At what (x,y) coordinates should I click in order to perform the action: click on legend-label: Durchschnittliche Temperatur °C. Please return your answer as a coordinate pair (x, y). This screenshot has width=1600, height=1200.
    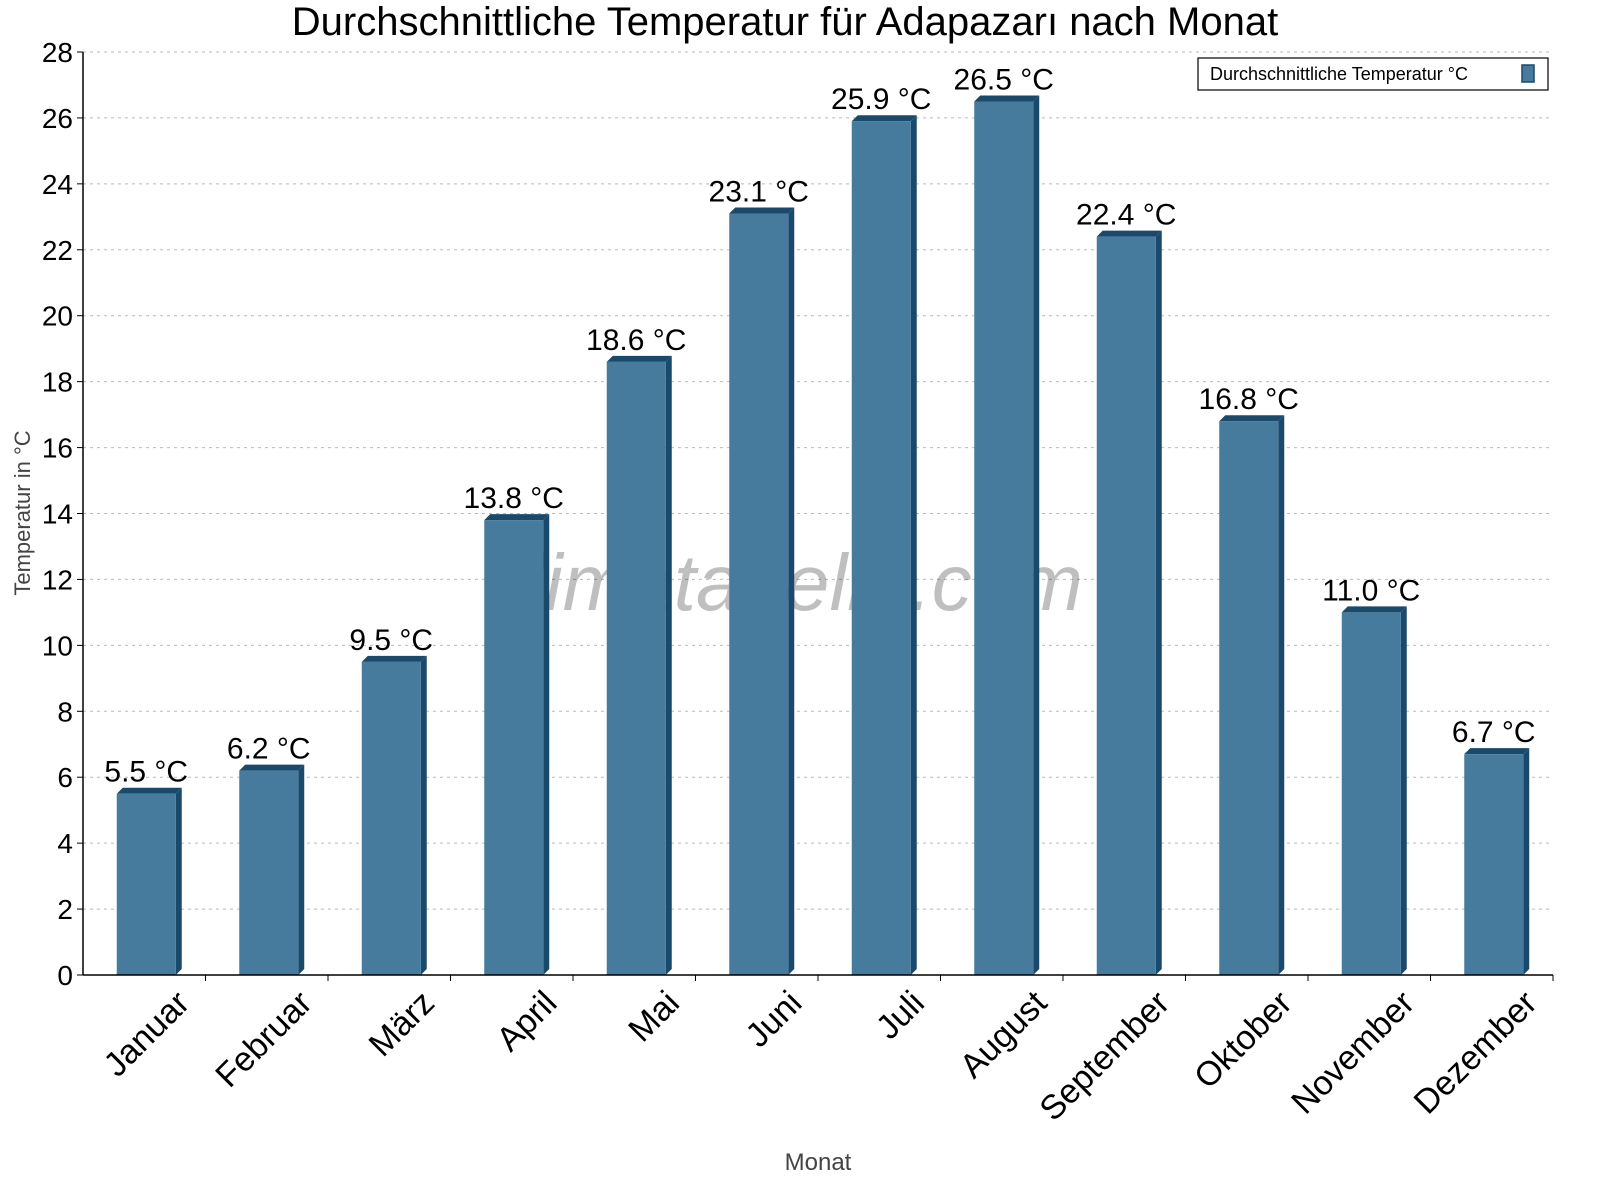
    Looking at the image, I should click on (1339, 74).